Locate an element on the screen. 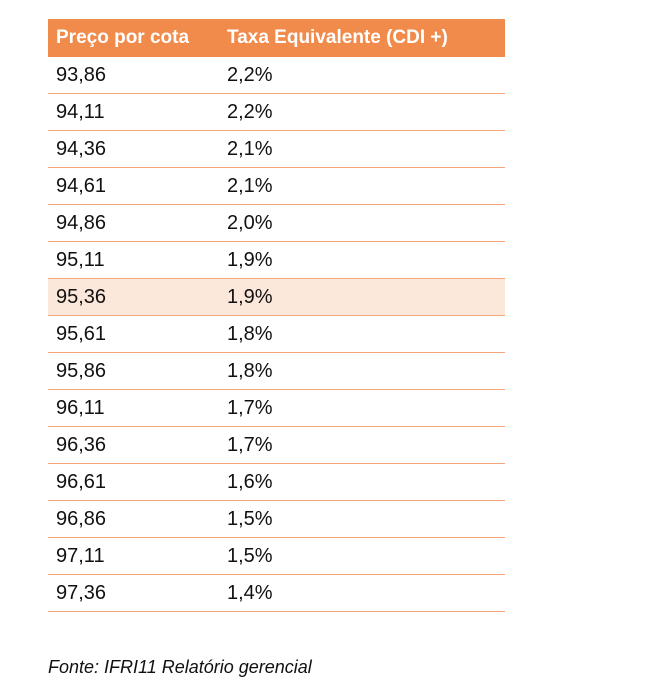 The image size is (655, 691). price-cell: 96,61 is located at coordinates (81, 481).